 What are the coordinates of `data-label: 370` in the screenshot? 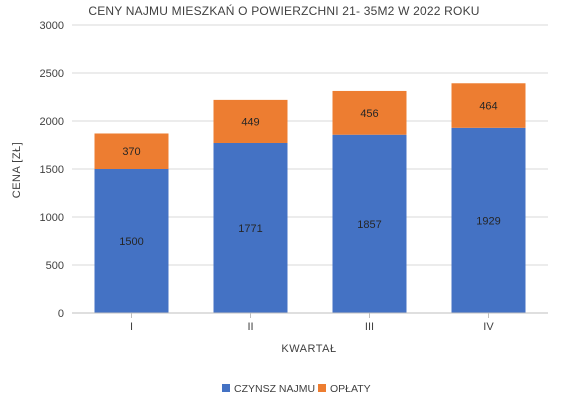 It's located at (131, 152).